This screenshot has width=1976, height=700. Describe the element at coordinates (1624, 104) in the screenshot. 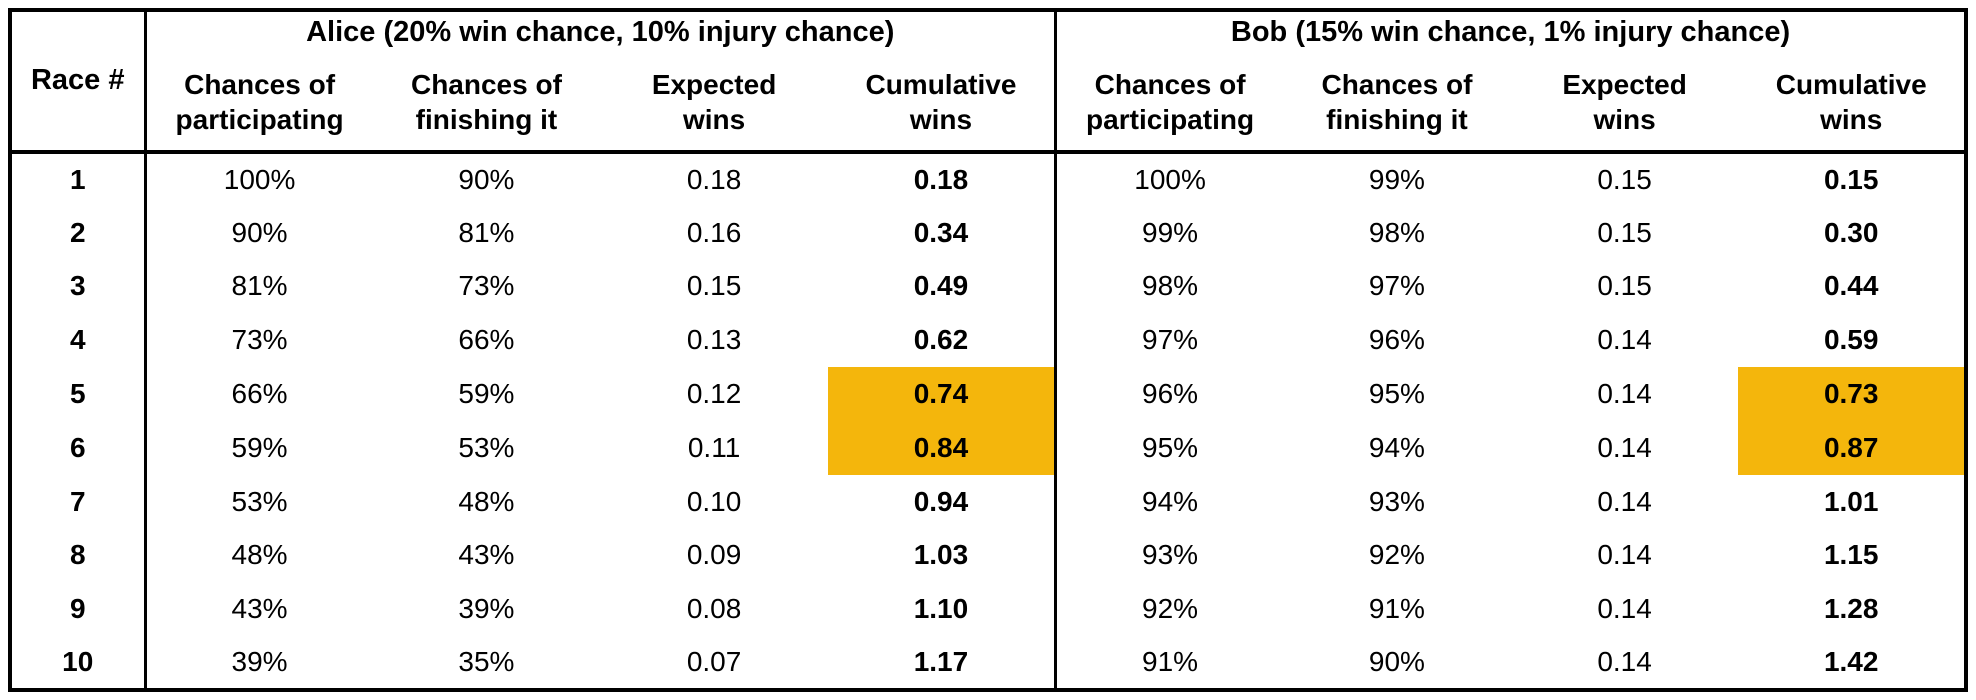

I see `bob-expected-wins-header: Expected wins` at that location.